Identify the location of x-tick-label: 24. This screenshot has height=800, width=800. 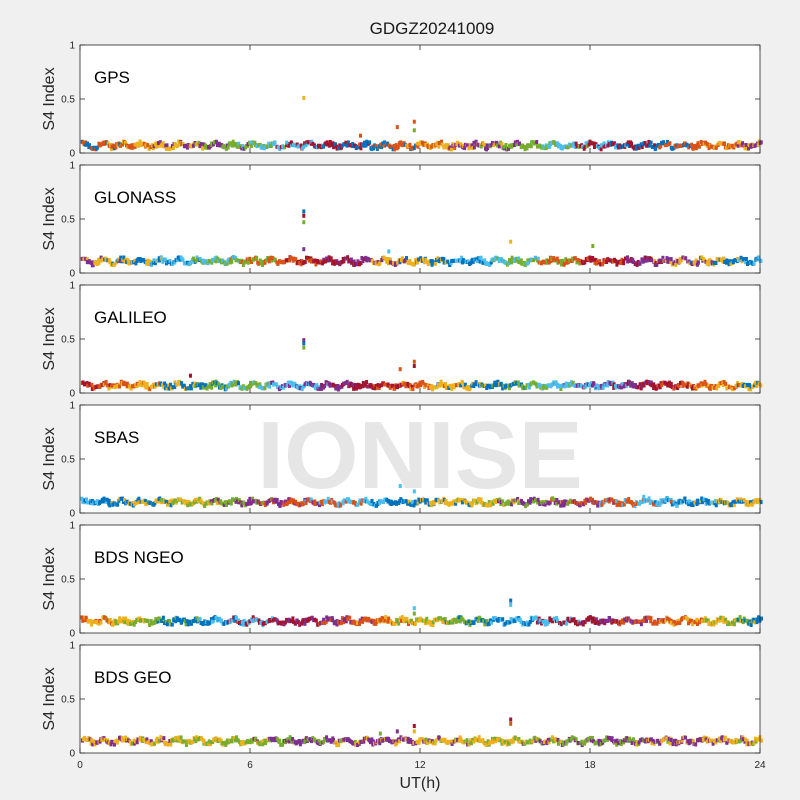
(760, 765).